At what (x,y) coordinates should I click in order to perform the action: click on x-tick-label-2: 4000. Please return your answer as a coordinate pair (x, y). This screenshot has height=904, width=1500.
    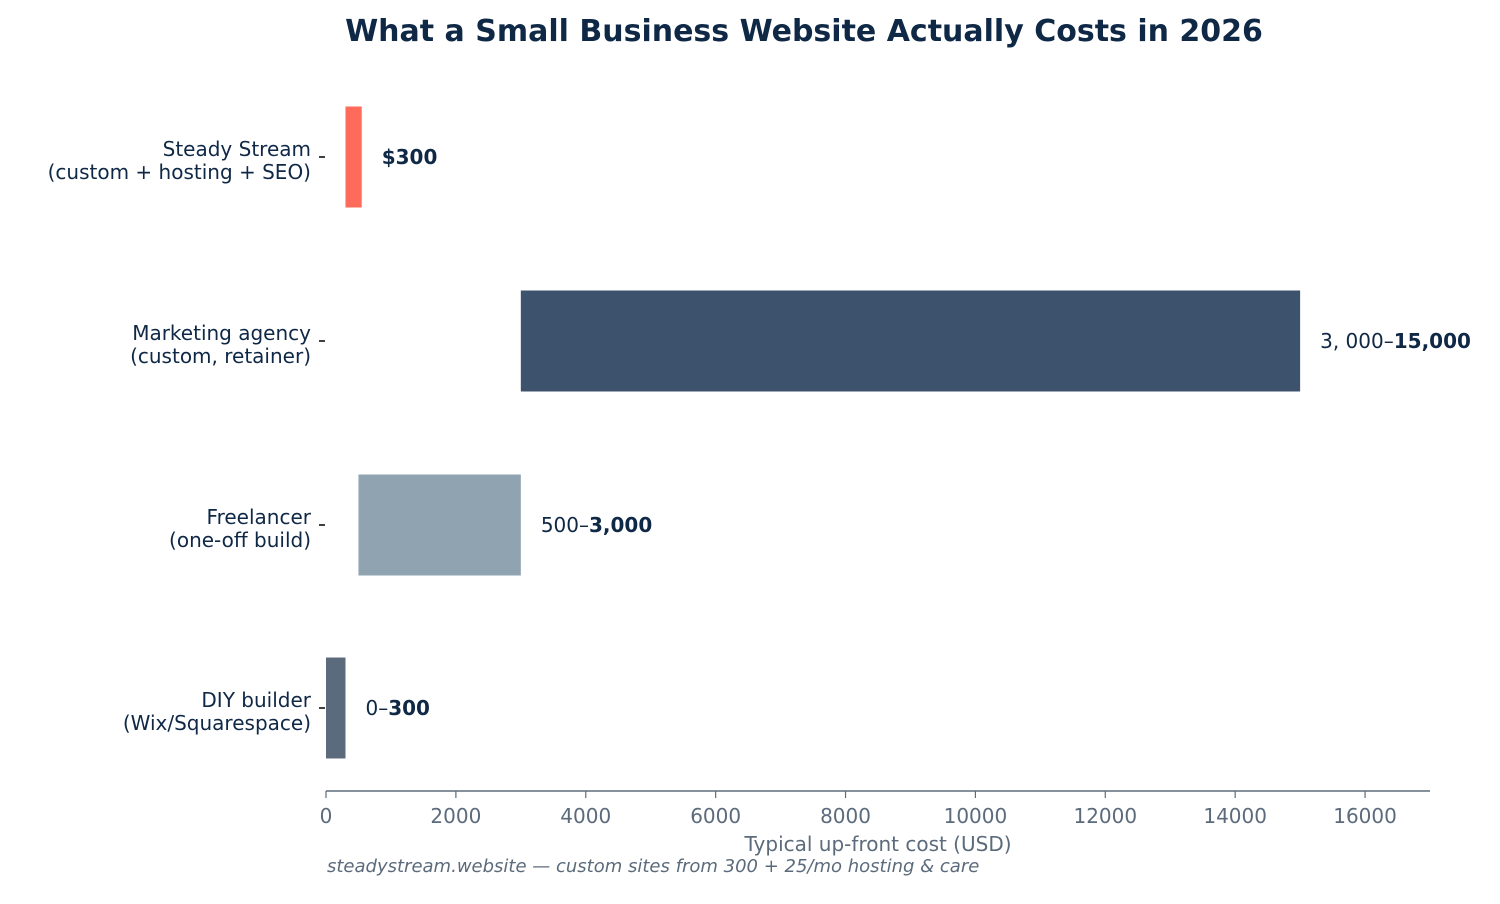
    Looking at the image, I should click on (585, 816).